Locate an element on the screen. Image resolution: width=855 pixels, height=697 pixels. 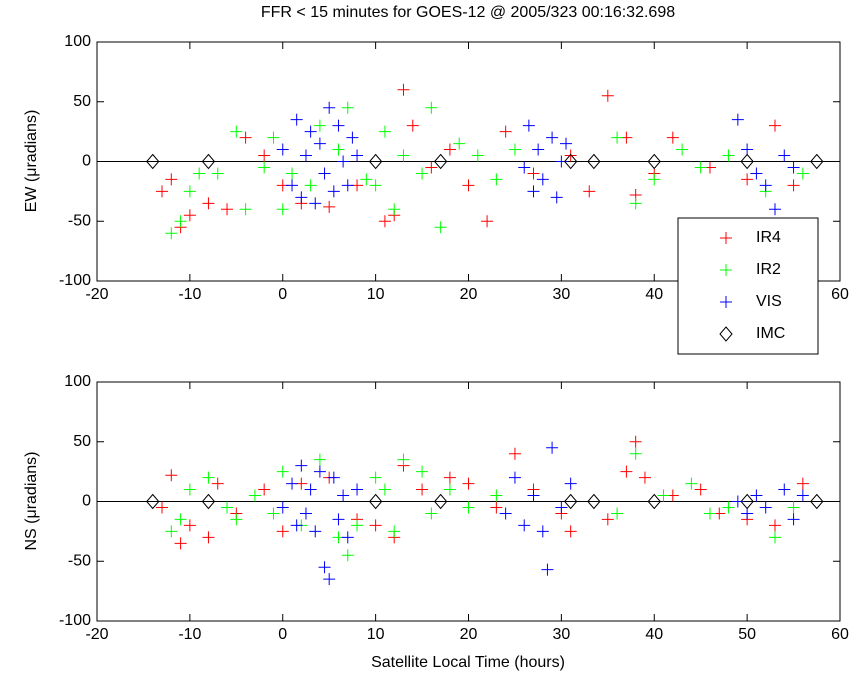
x-axis-label: Satellite Local Time (hours) is located at coordinates (468, 662).